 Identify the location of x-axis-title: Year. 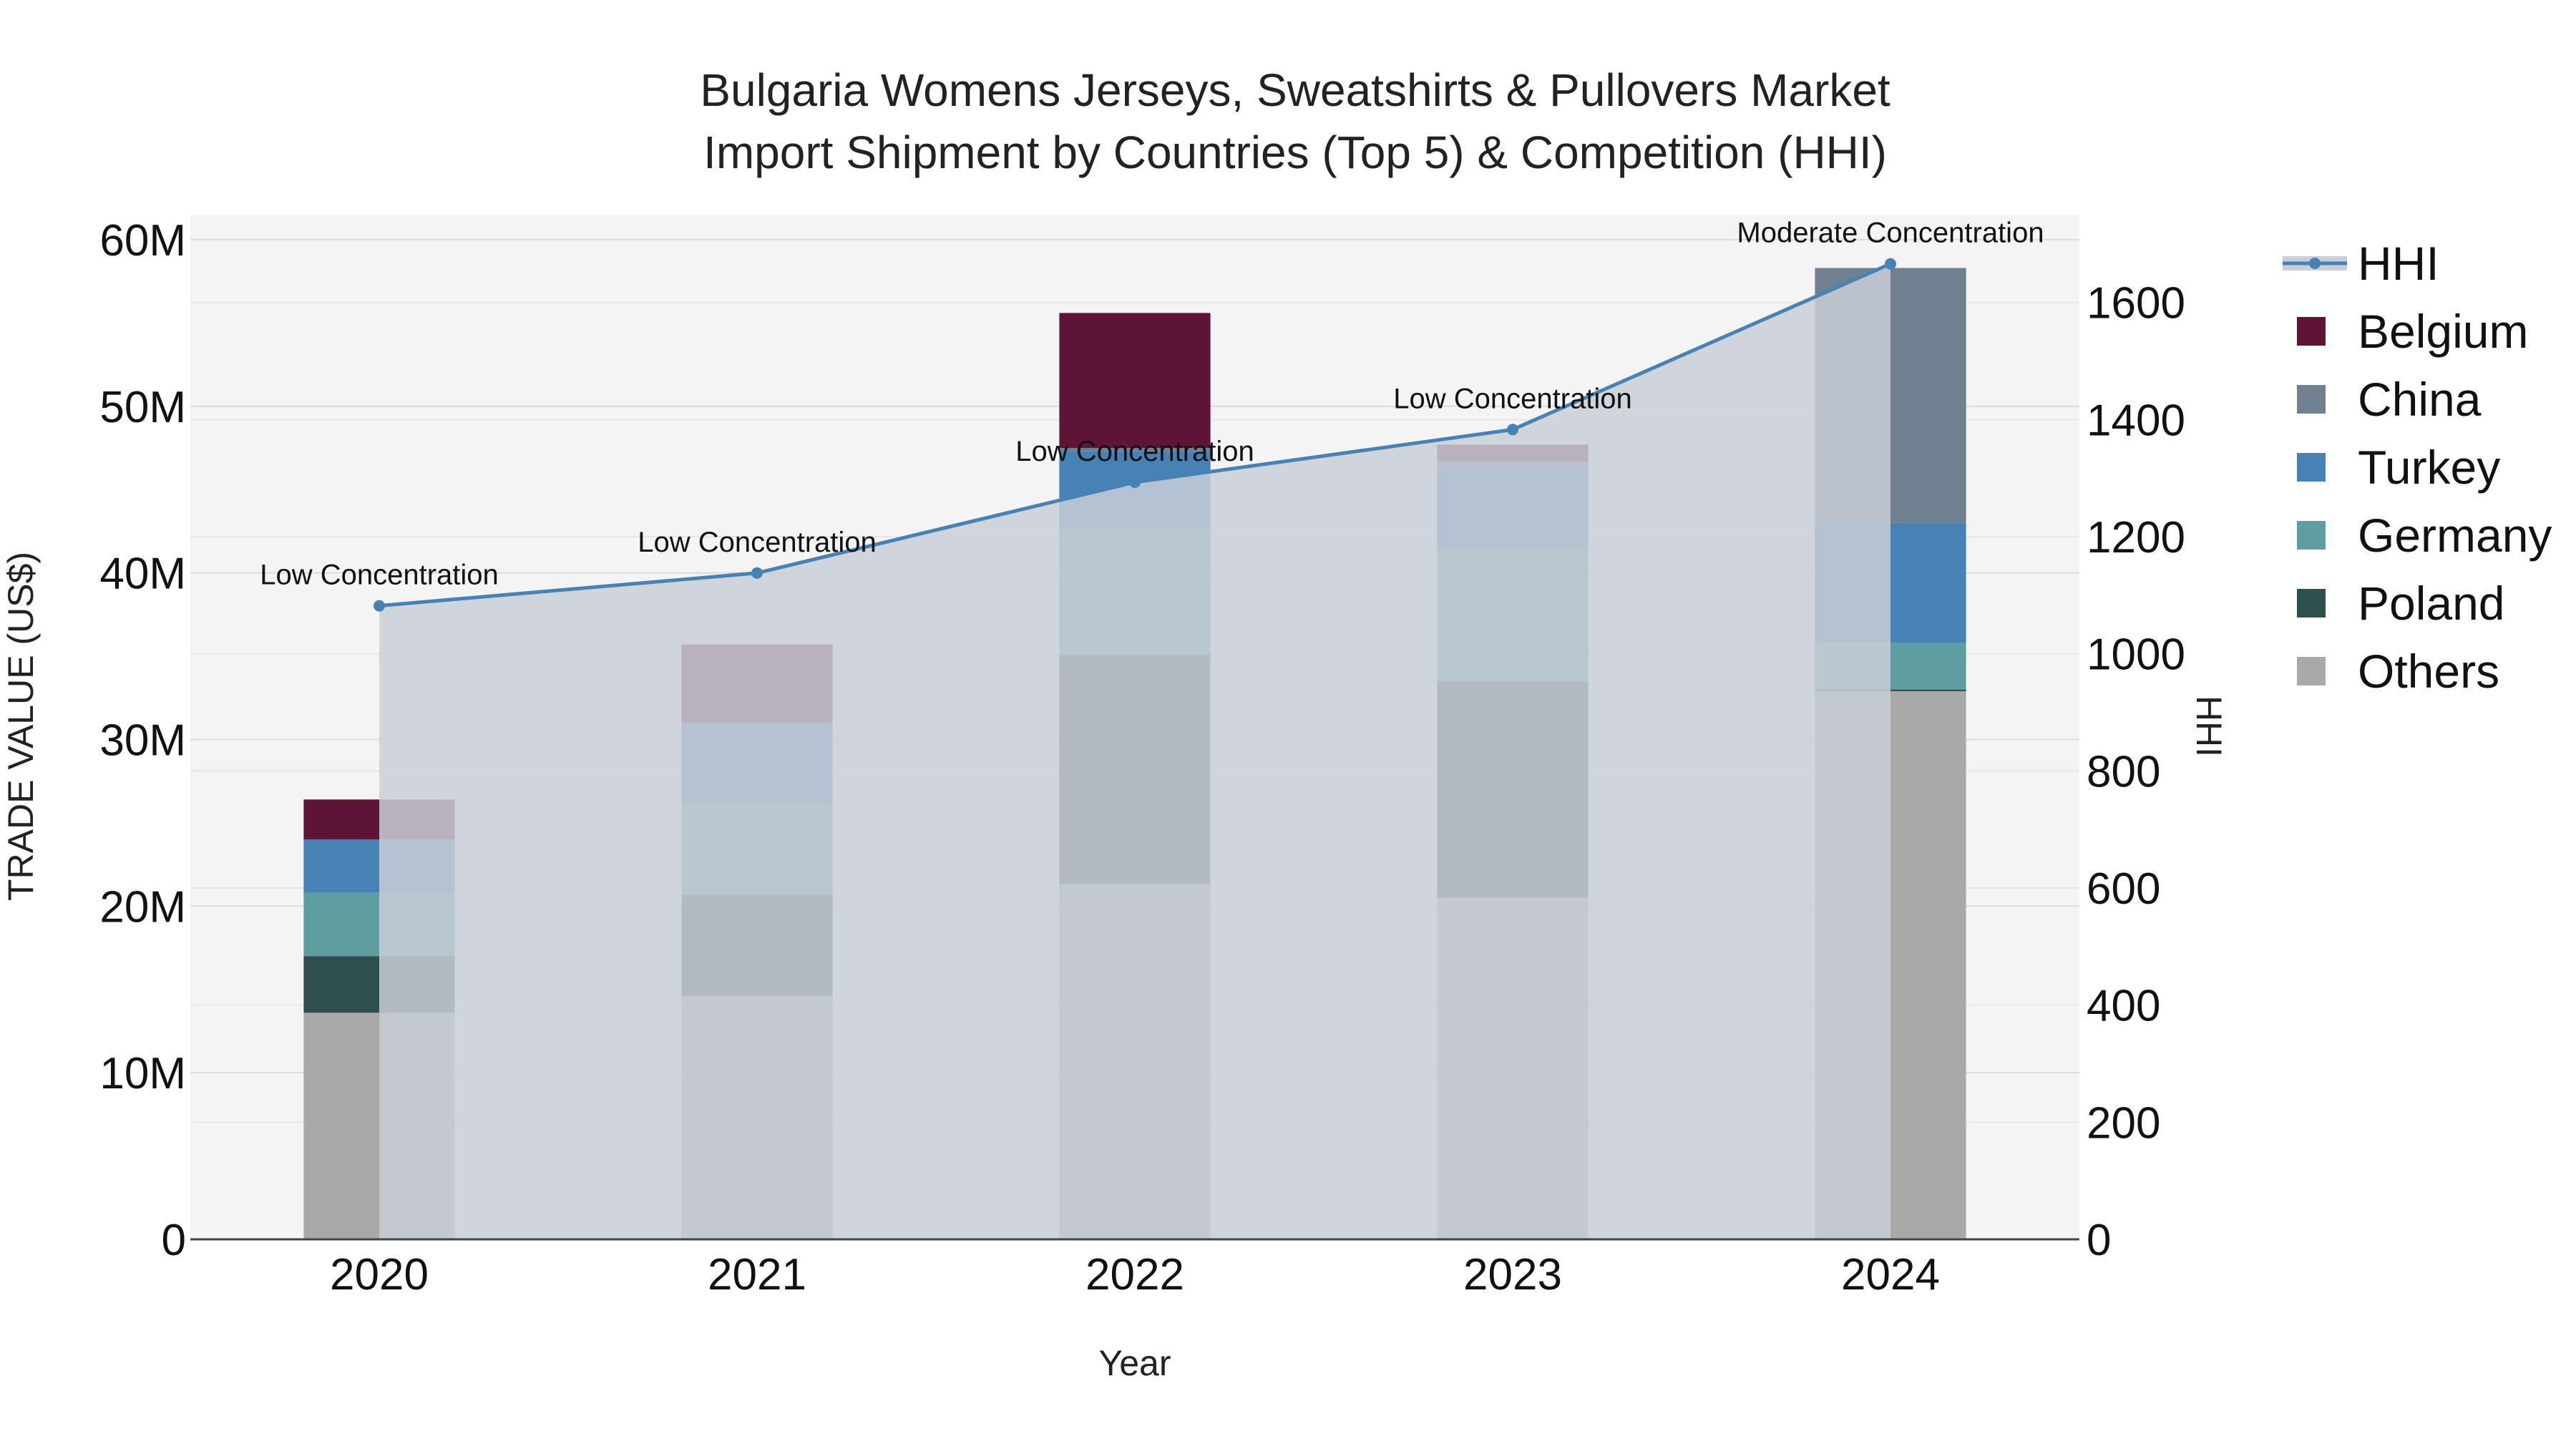
(1134, 1363).